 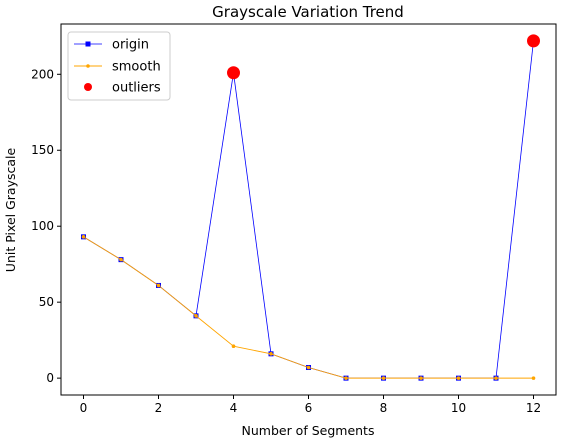 I want to click on legend-swatch-origin-marker, so click(x=88, y=44).